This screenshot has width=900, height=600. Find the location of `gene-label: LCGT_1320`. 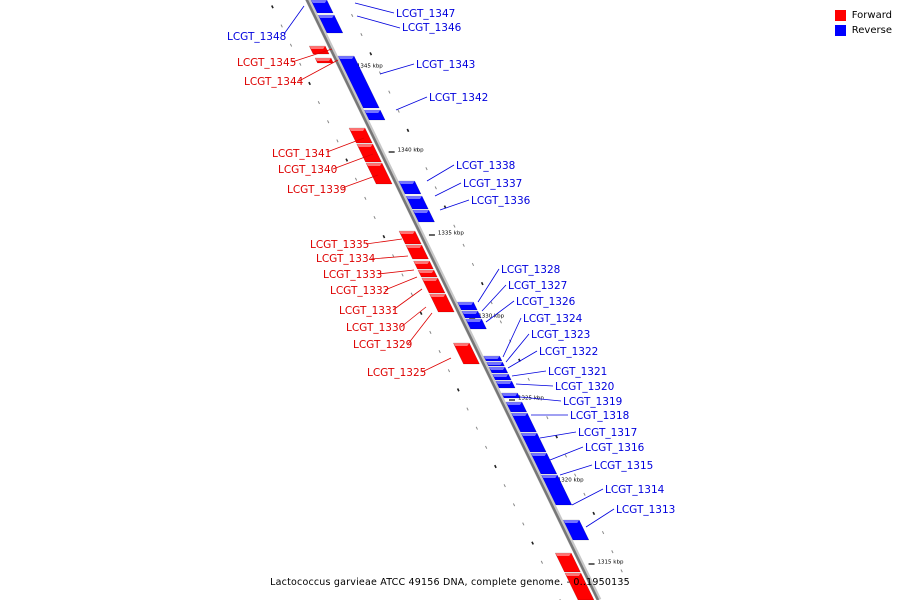

gene-label: LCGT_1320 is located at coordinates (584, 387).